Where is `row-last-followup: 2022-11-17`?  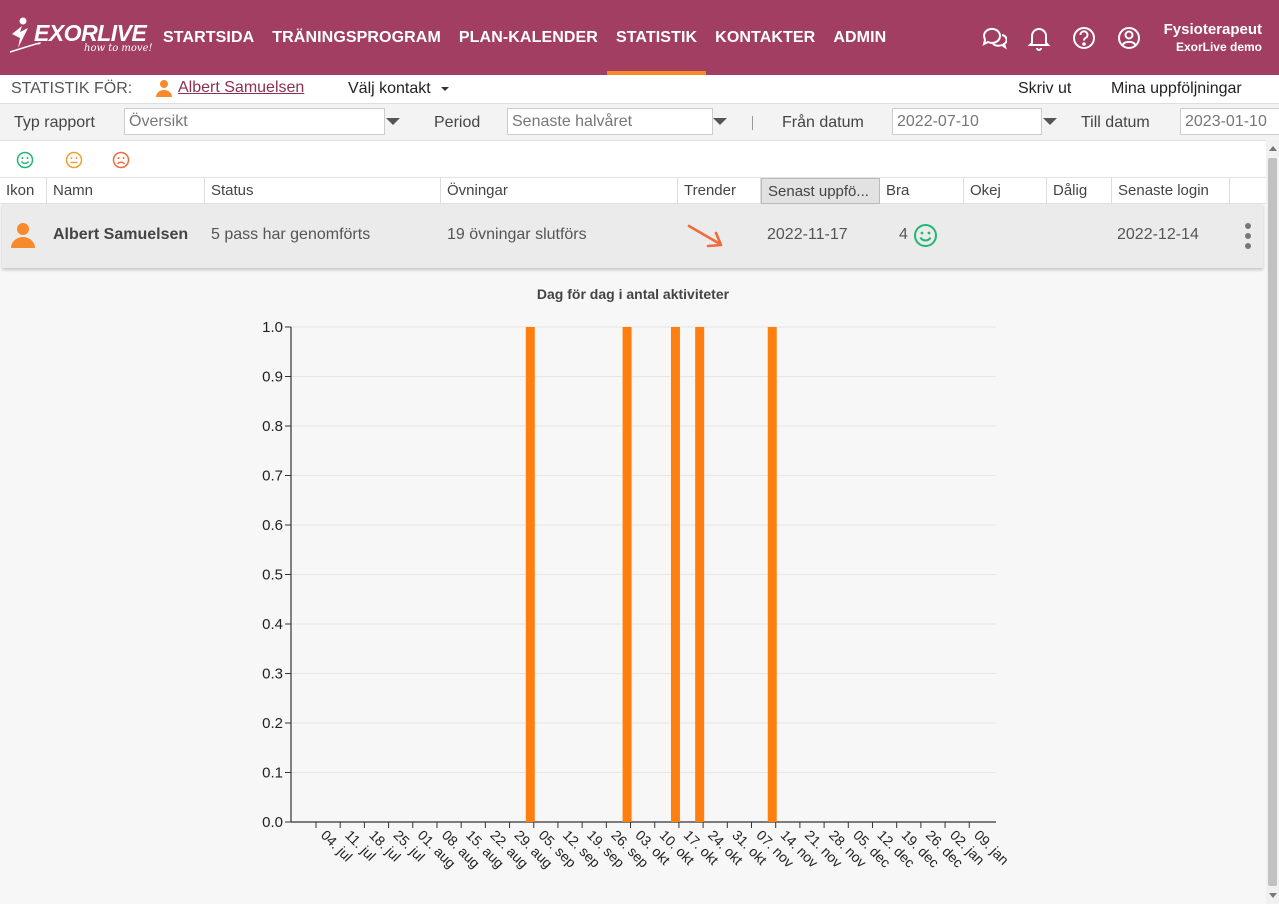 row-last-followup: 2022-11-17 is located at coordinates (807, 234).